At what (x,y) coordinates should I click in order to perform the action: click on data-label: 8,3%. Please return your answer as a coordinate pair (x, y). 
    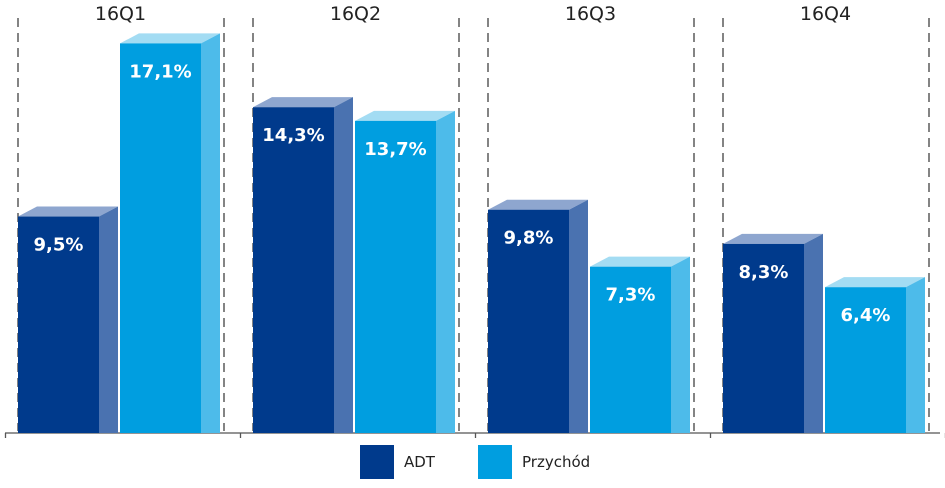
    Looking at the image, I should click on (764, 272).